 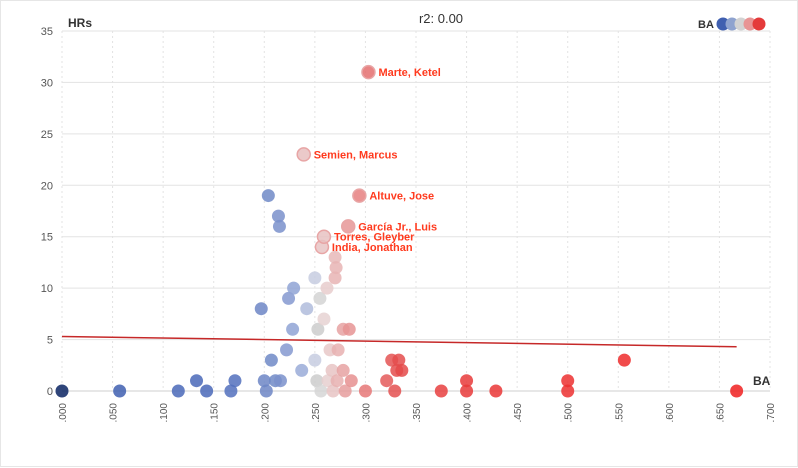 I want to click on x-tick-label: .600, so click(x=670, y=413).